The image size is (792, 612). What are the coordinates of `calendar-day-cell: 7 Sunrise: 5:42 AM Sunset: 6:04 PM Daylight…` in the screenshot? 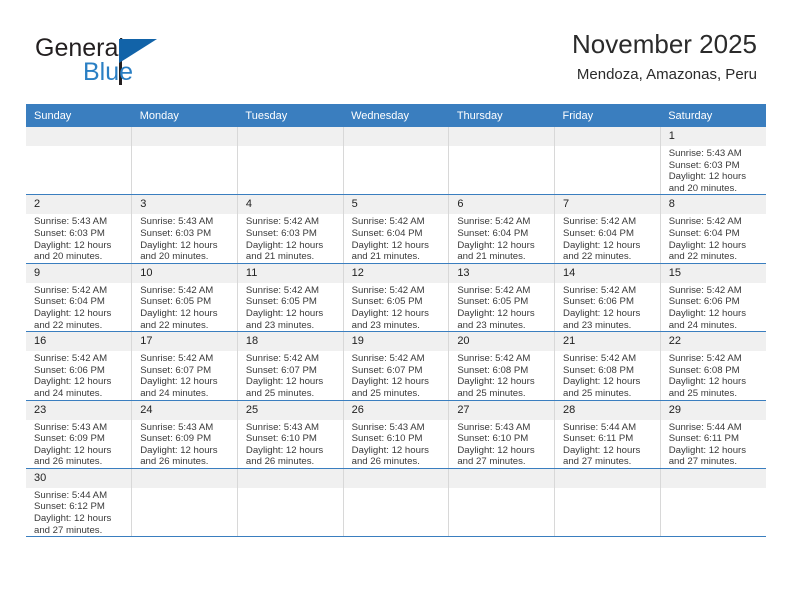 It's located at (607, 229).